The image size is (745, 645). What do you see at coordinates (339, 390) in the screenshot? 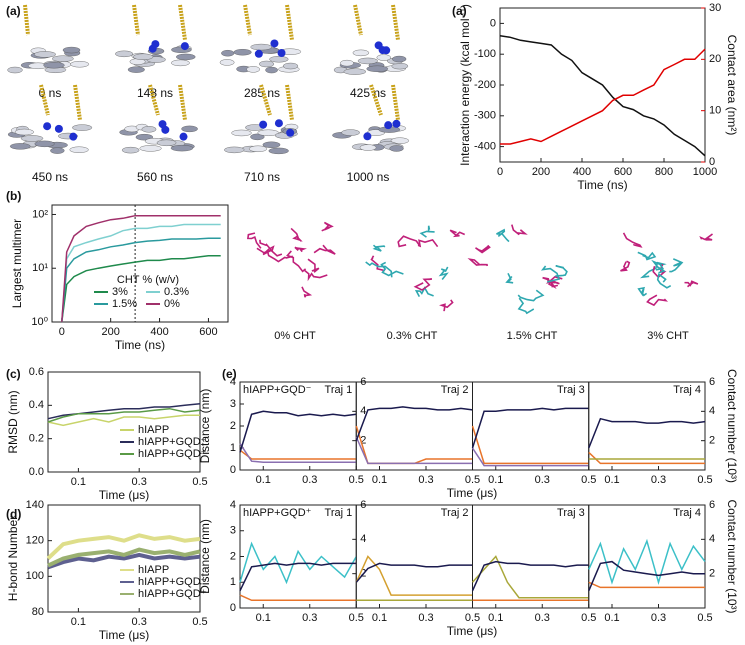
I see `subplot-title: Traj 1` at bounding box center [339, 390].